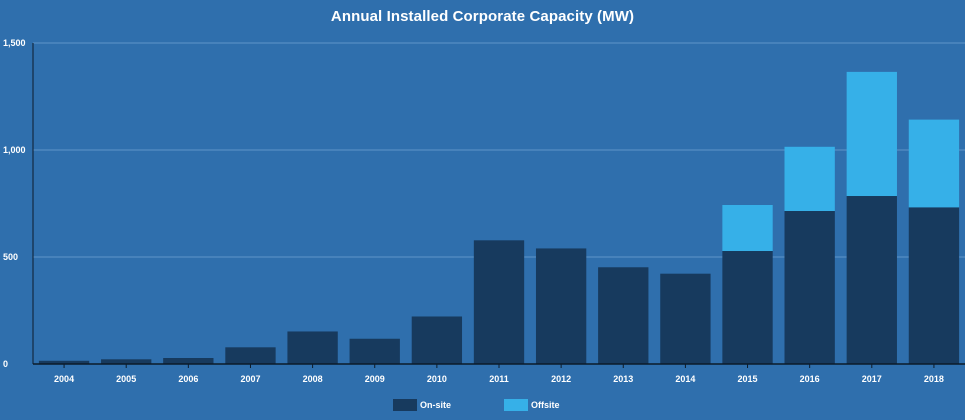  What do you see at coordinates (685, 379) in the screenshot?
I see `x-tick-label: 2014` at bounding box center [685, 379].